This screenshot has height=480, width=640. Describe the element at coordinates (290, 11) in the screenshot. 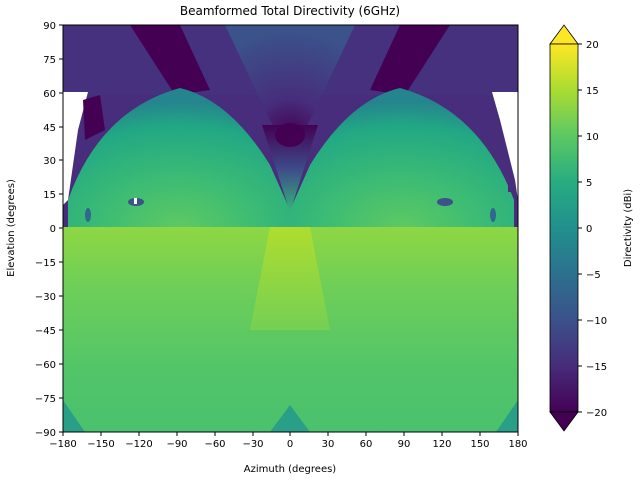

I see `chart-title: Beamformed Total Directivity (6GHz)` at that location.